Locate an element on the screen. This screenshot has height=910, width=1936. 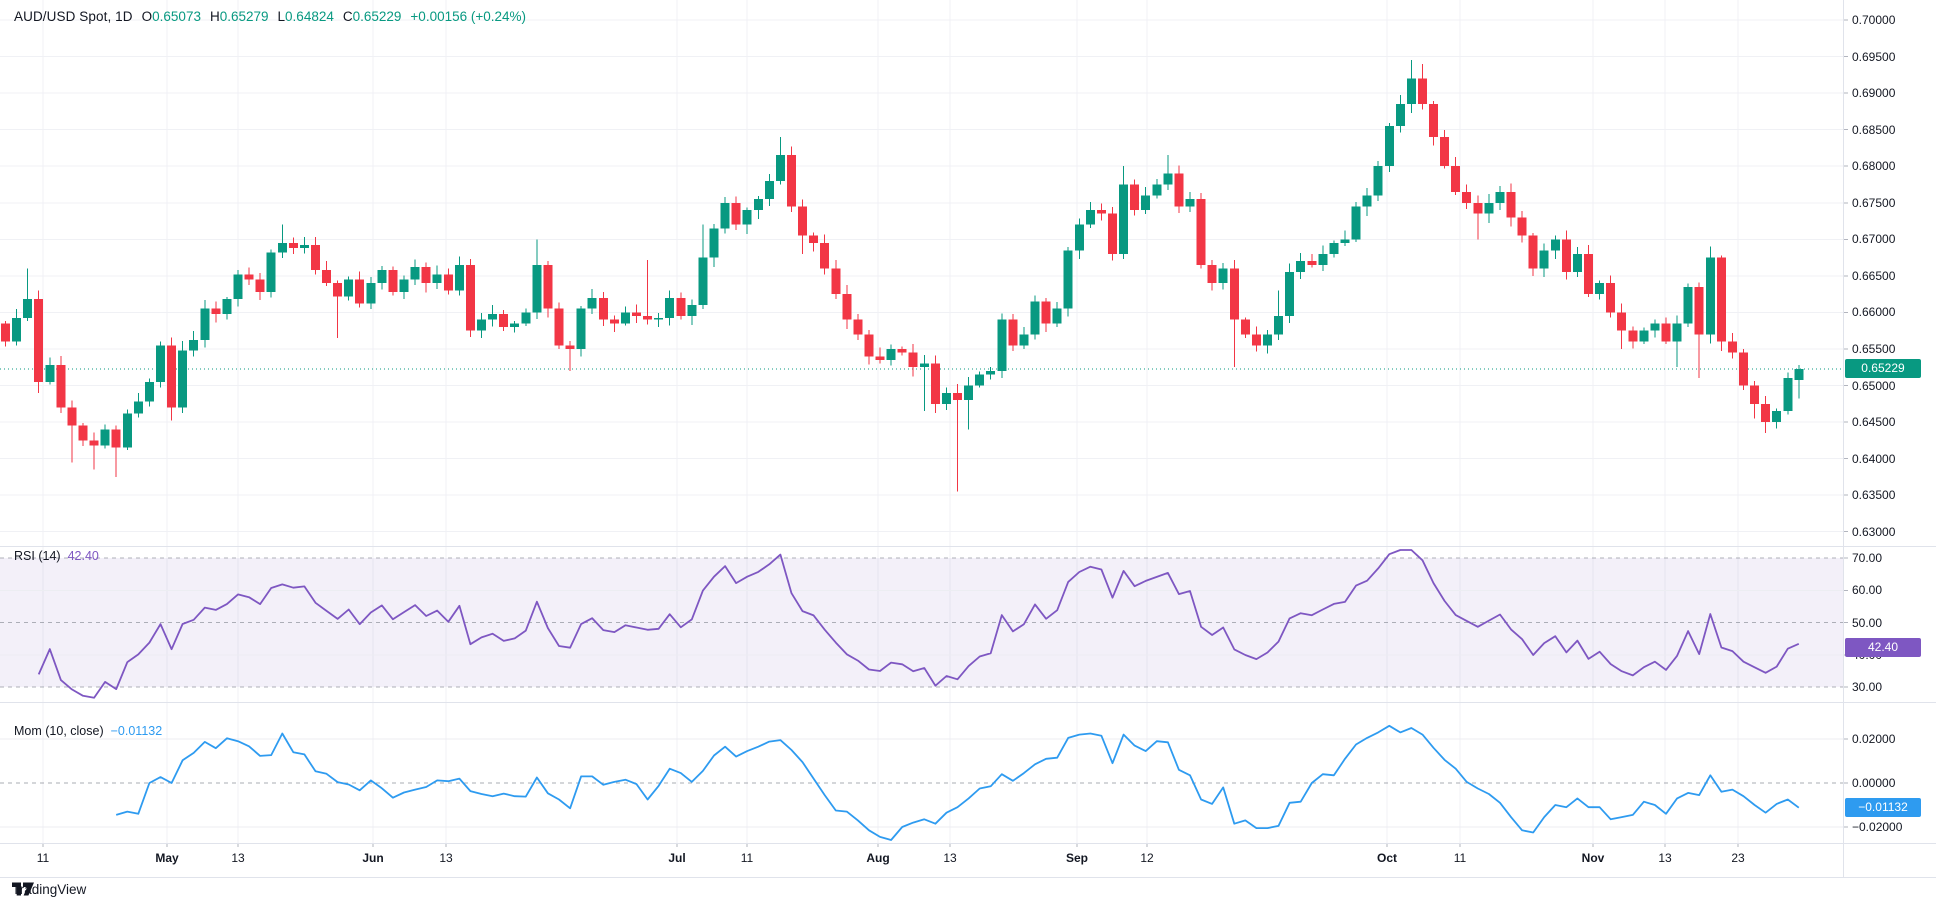
last-price-badge: 0.65229 is located at coordinates (1883, 369).